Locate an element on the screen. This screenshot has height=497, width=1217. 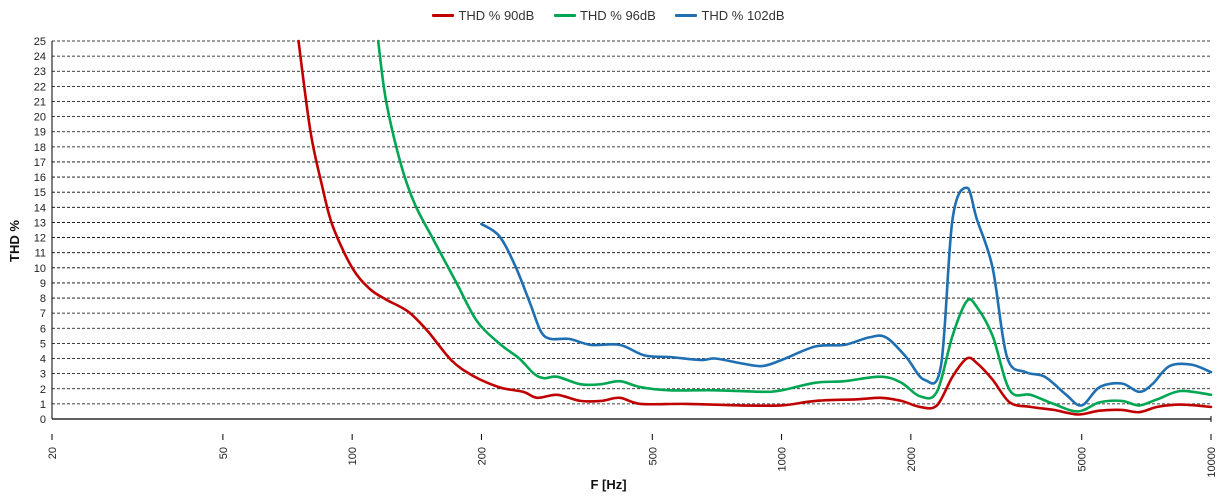
y-tick-label: 0 is located at coordinates (43, 420).